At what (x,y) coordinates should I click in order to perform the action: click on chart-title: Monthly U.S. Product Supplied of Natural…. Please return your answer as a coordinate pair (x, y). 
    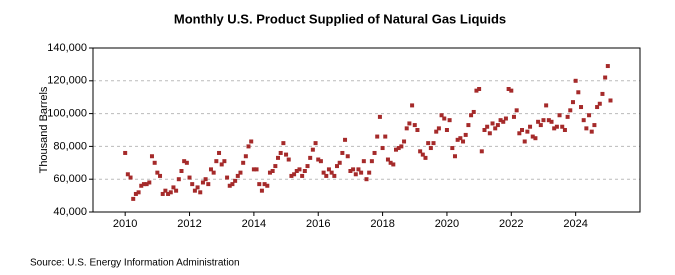
    Looking at the image, I should click on (340, 18).